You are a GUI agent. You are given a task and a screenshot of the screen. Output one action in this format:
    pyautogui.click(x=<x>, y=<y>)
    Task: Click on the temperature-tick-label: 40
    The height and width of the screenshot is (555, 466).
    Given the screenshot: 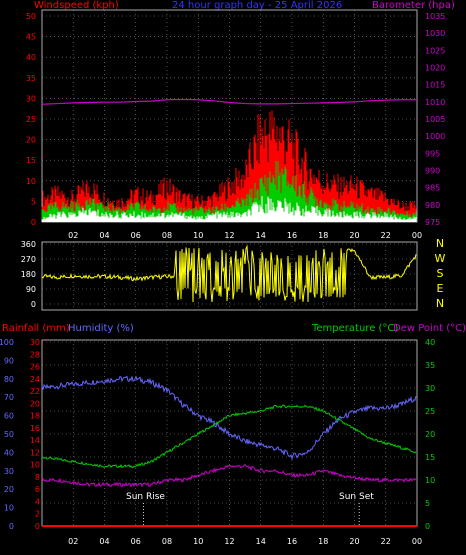 What is the action you would take?
    pyautogui.click(x=430, y=342)
    